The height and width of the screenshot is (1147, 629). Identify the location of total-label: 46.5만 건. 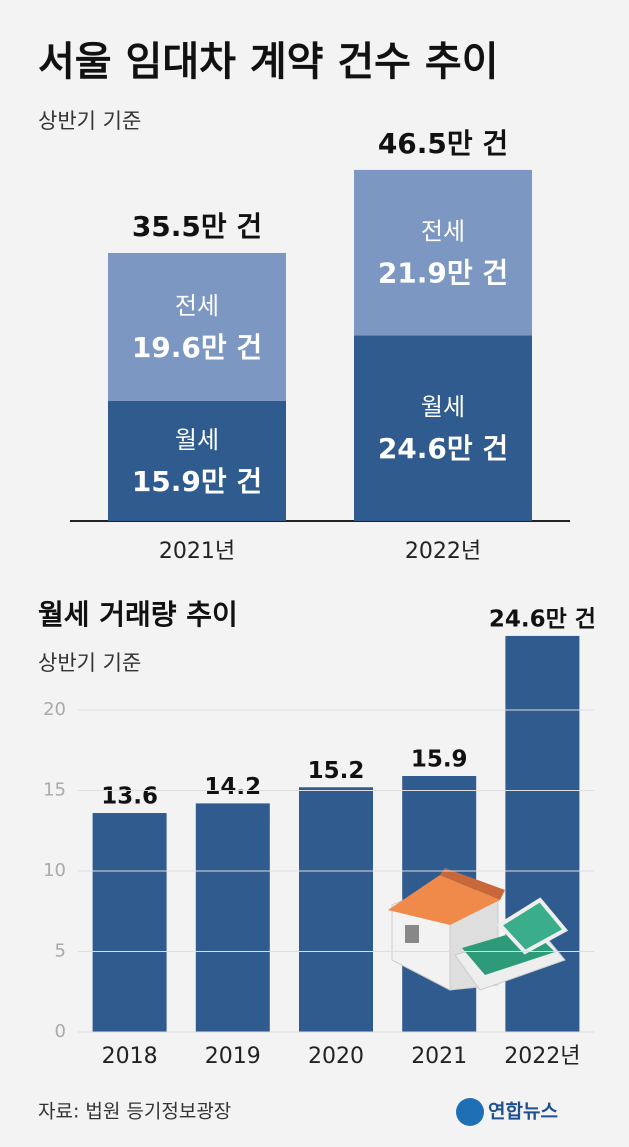
(443, 143).